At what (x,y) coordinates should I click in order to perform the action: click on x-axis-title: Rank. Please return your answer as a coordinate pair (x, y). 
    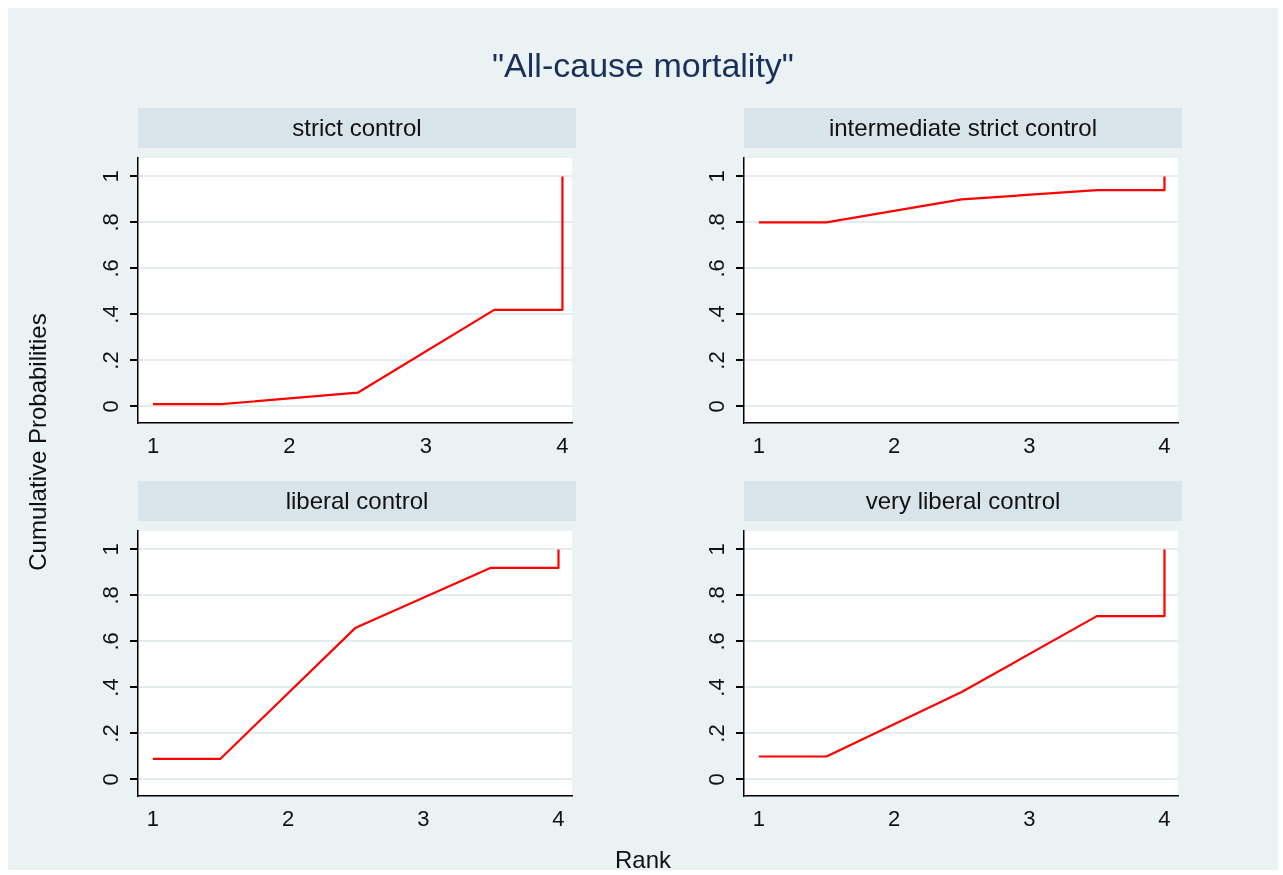
    Looking at the image, I should click on (643, 860).